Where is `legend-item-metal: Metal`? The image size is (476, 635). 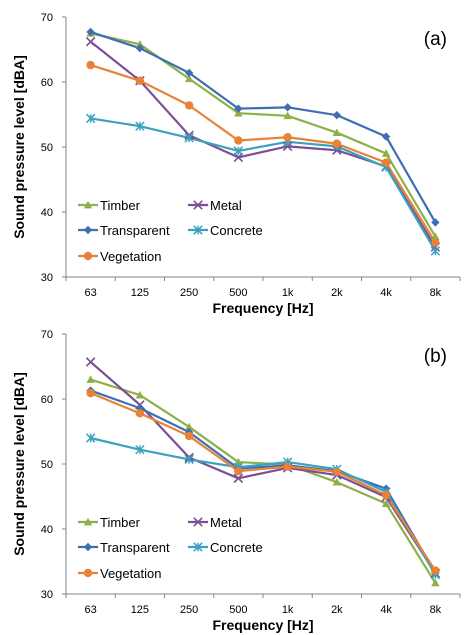 legend-item-metal: Metal is located at coordinates (215, 205).